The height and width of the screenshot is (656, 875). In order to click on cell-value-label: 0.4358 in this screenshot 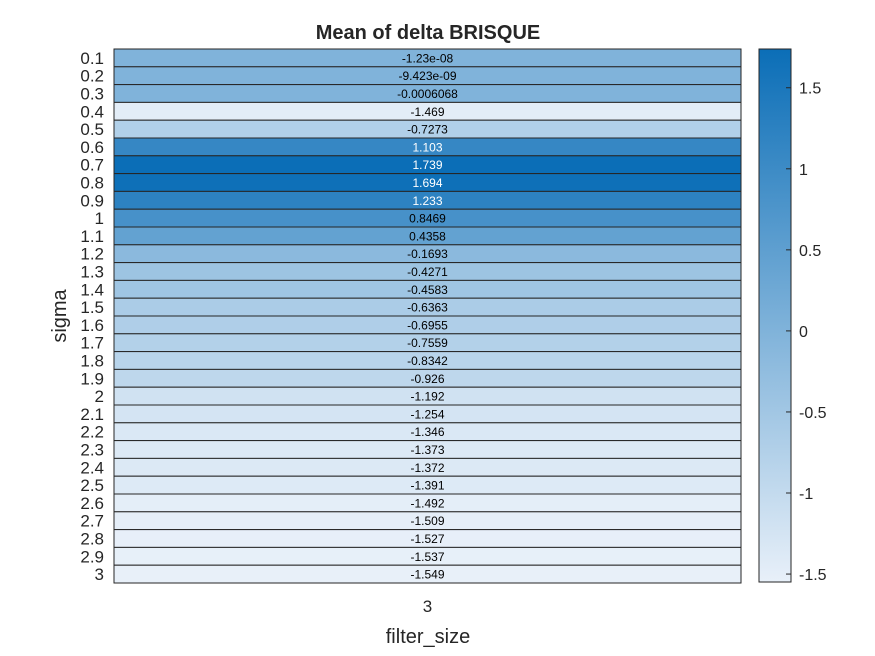, I will do `click(427, 236)`.